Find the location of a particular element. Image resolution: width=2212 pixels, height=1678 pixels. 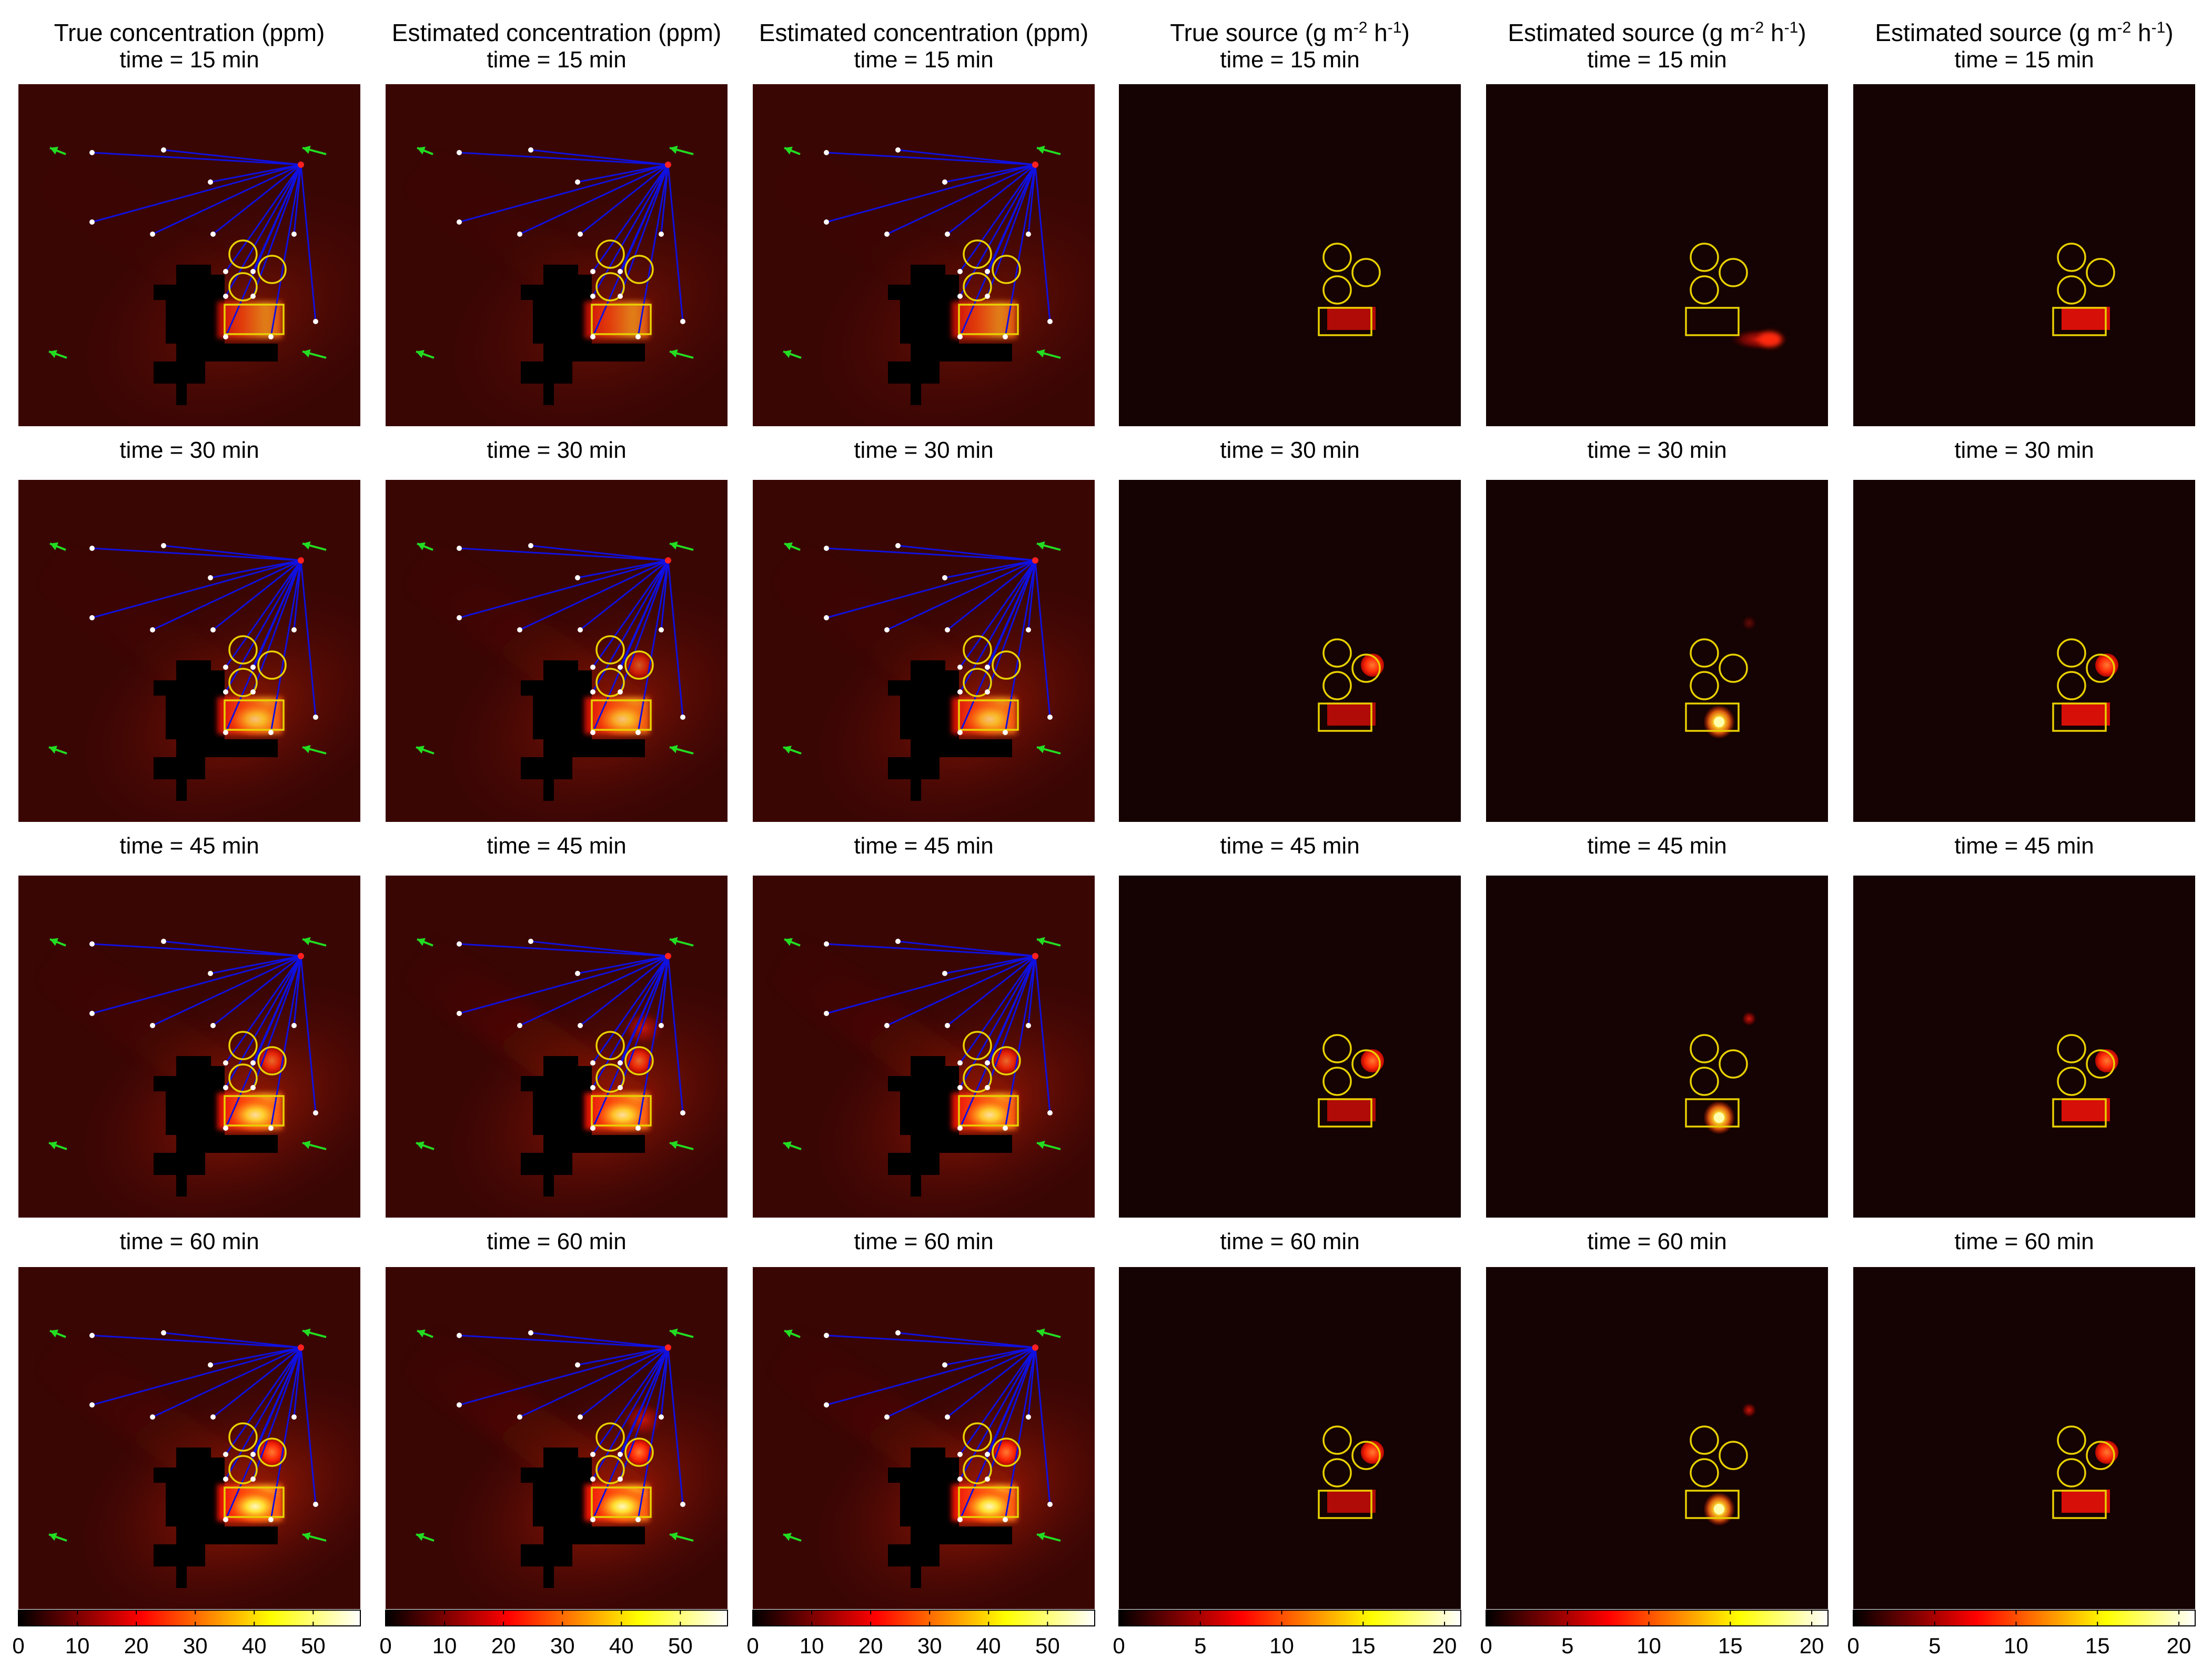

column-title-1: True concentration (ppm) is located at coordinates (189, 32).